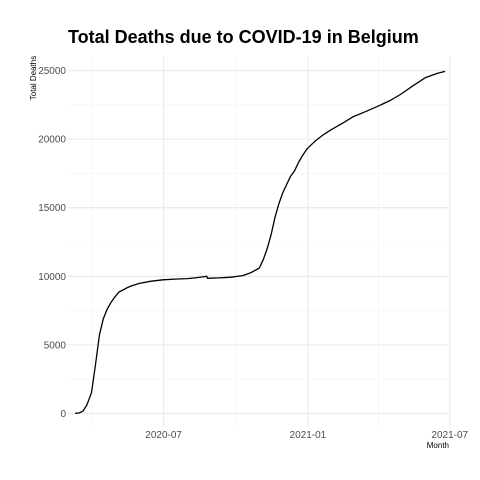 The width and height of the screenshot is (480, 480). I want to click on y-tick-label: 0, so click(63, 414).